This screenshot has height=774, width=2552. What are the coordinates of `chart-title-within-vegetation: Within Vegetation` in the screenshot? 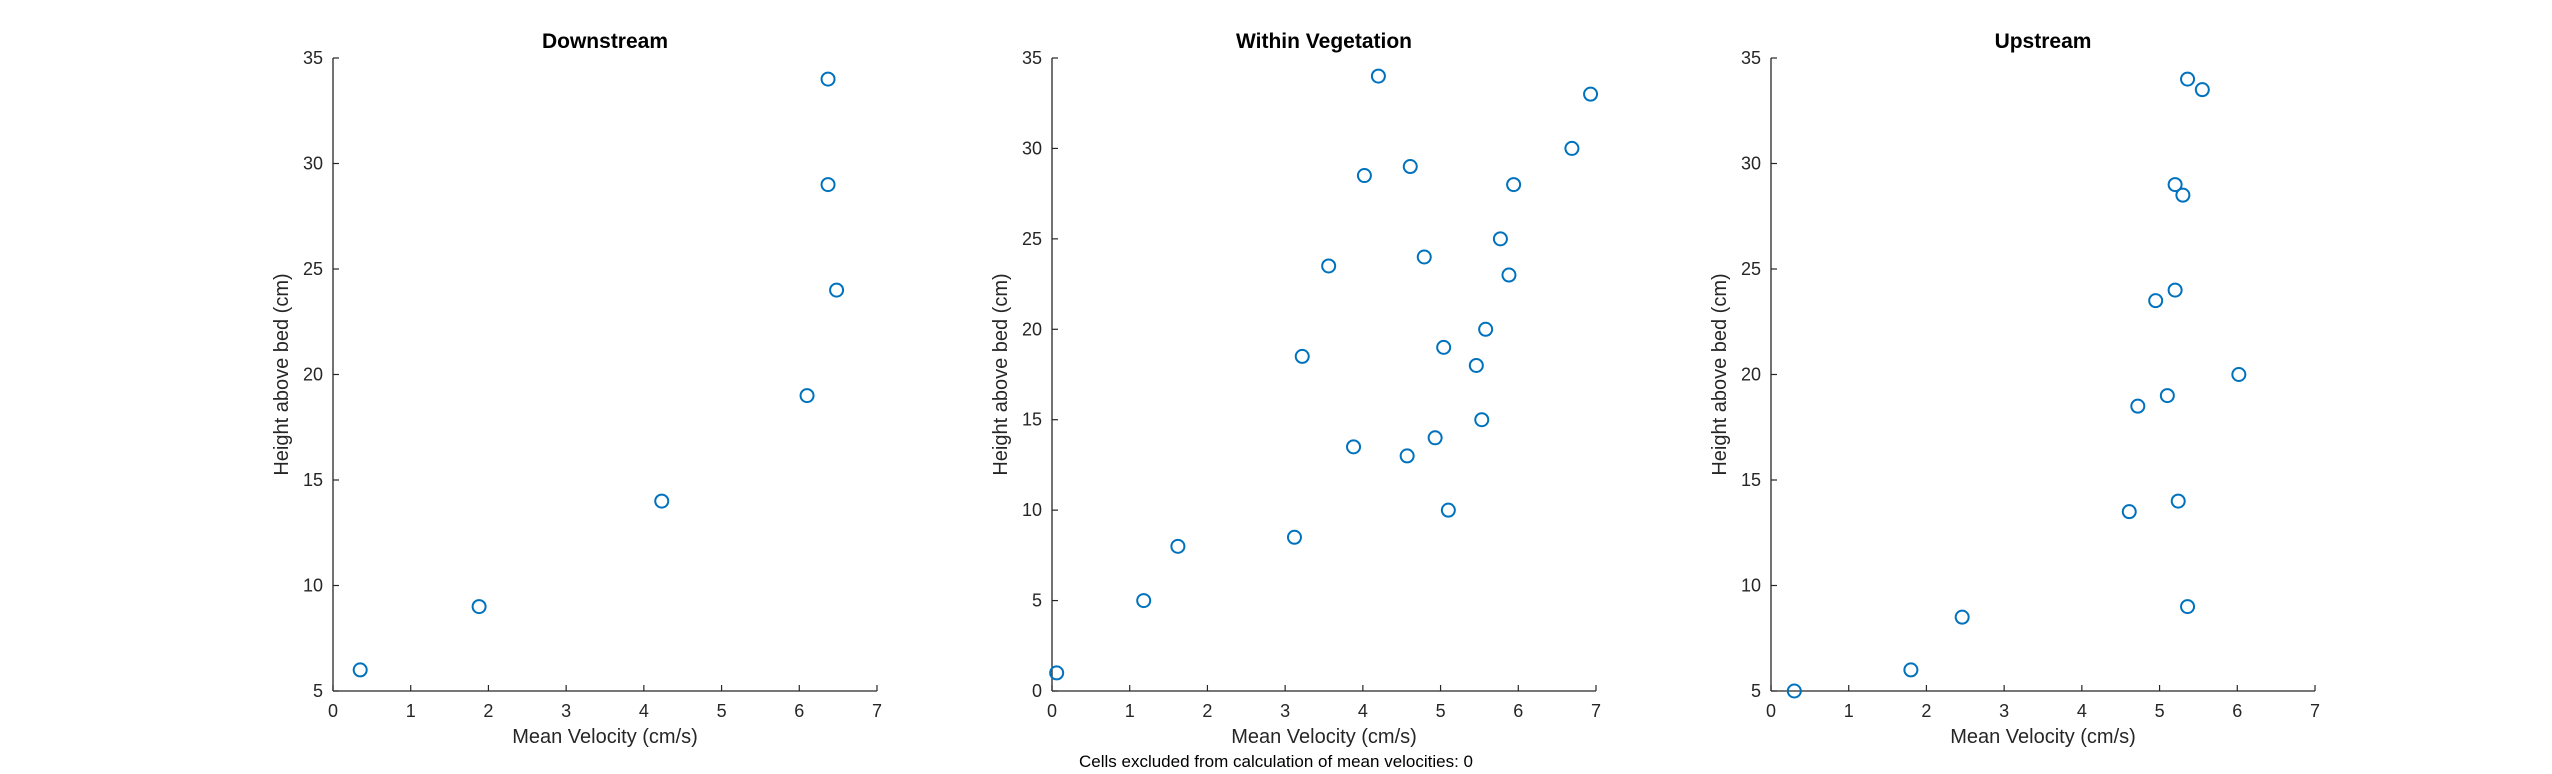 It's located at (1324, 41).